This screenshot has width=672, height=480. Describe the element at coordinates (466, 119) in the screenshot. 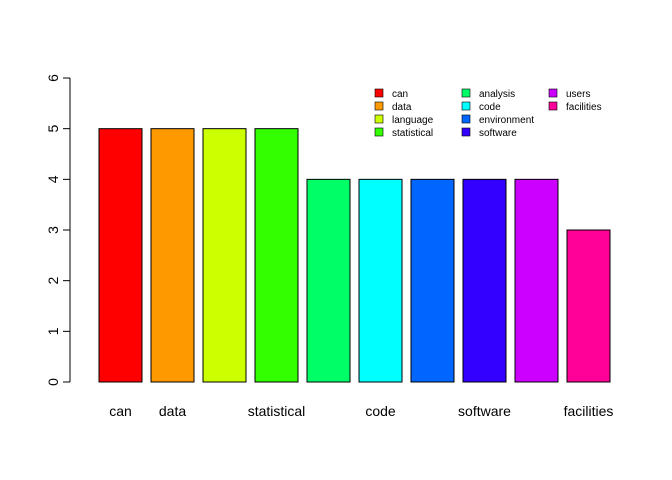

I see `legend-swatch-environment` at that location.